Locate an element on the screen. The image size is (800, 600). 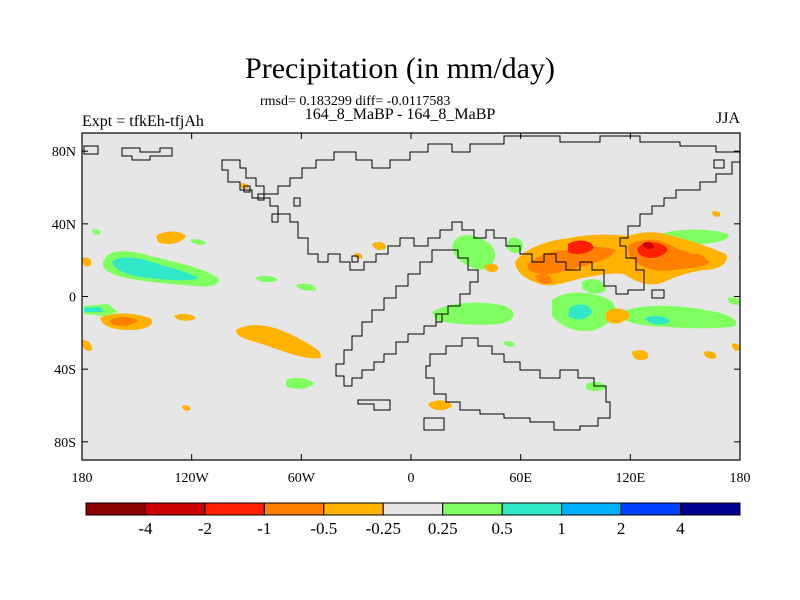
precip-positive-west-pacific is located at coordinates (678, 317).